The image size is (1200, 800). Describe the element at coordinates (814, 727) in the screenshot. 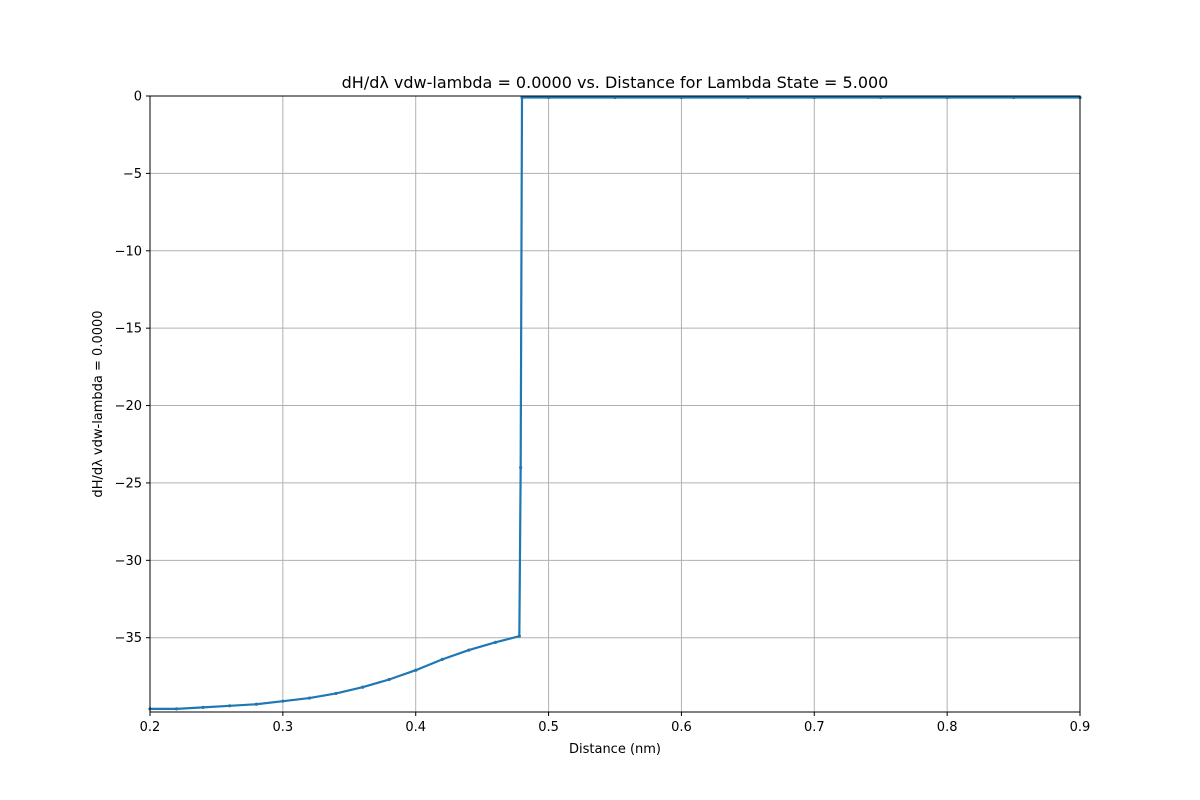

I see `x-tick-label: 0.7` at that location.